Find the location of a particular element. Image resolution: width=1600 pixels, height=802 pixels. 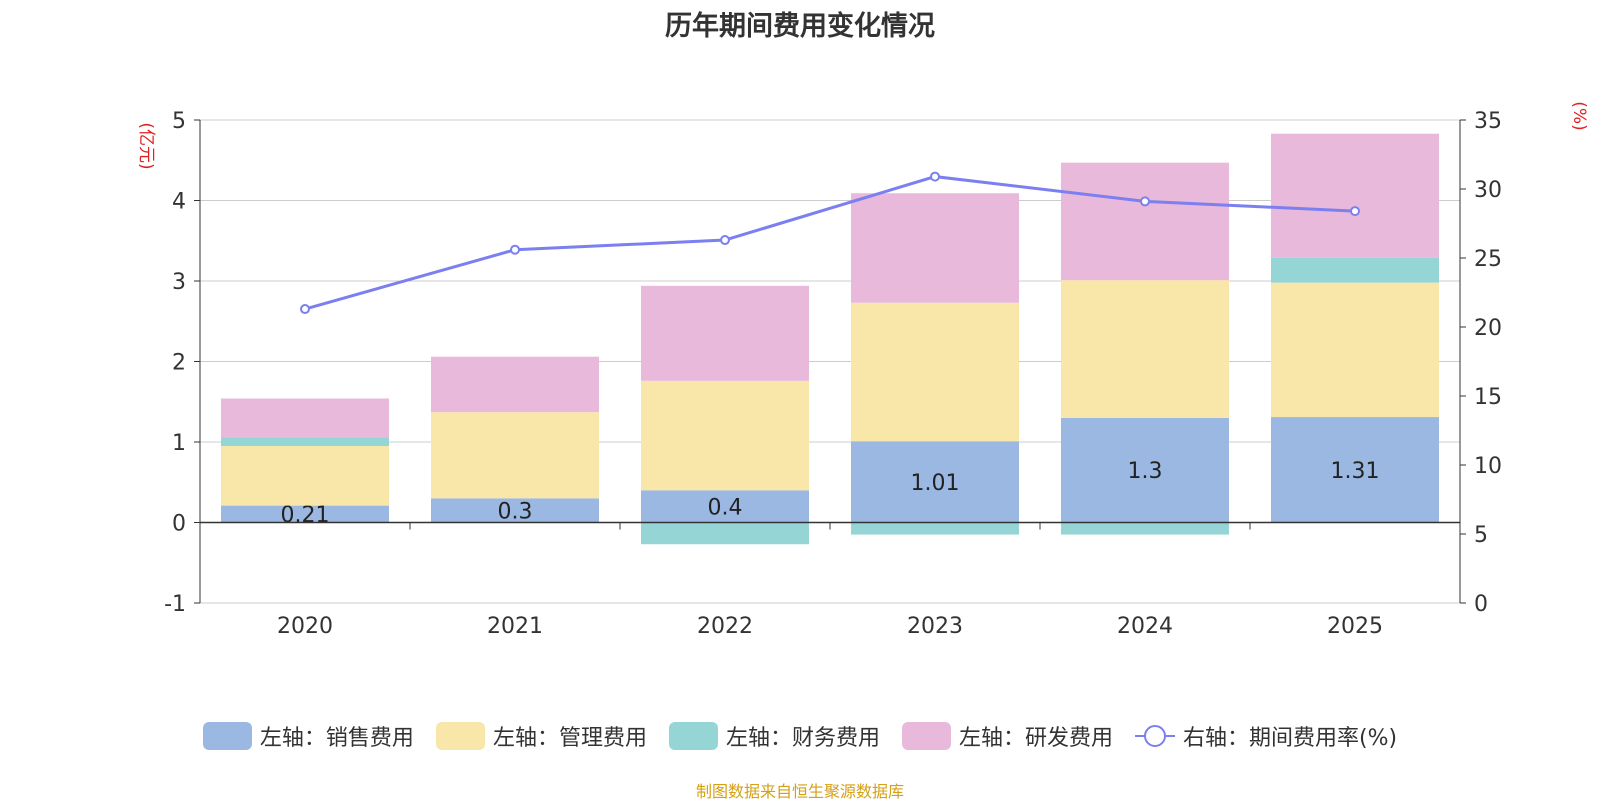

bar-segment-3-2021 is located at coordinates (515, 384).